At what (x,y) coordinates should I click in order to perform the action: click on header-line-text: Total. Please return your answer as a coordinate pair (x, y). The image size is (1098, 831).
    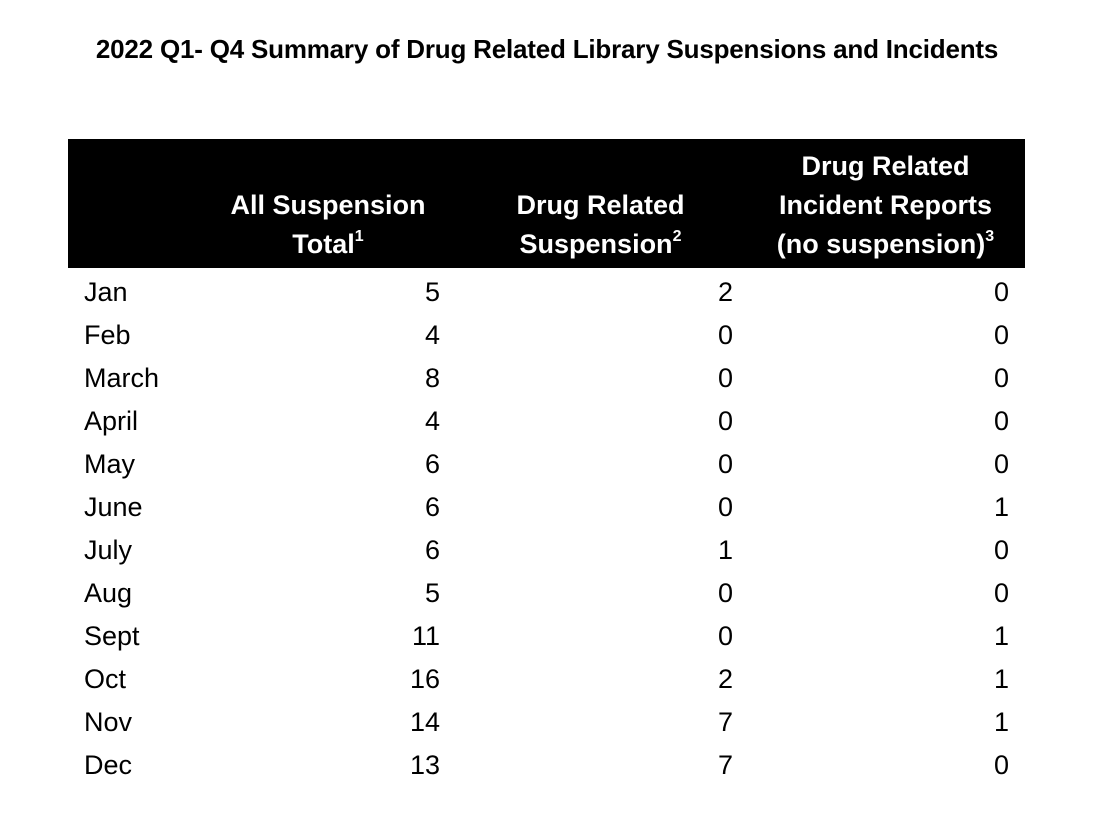
    Looking at the image, I should click on (323, 244).